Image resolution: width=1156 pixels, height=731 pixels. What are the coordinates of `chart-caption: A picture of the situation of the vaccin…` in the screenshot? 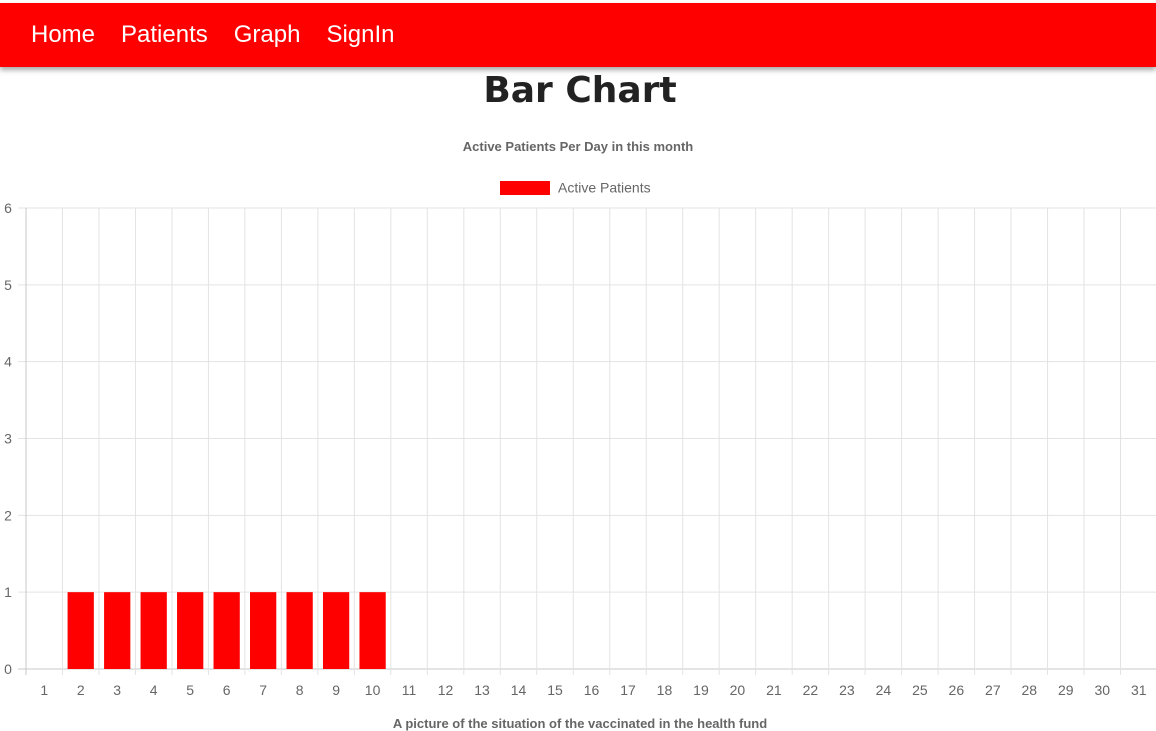 It's located at (580, 723).